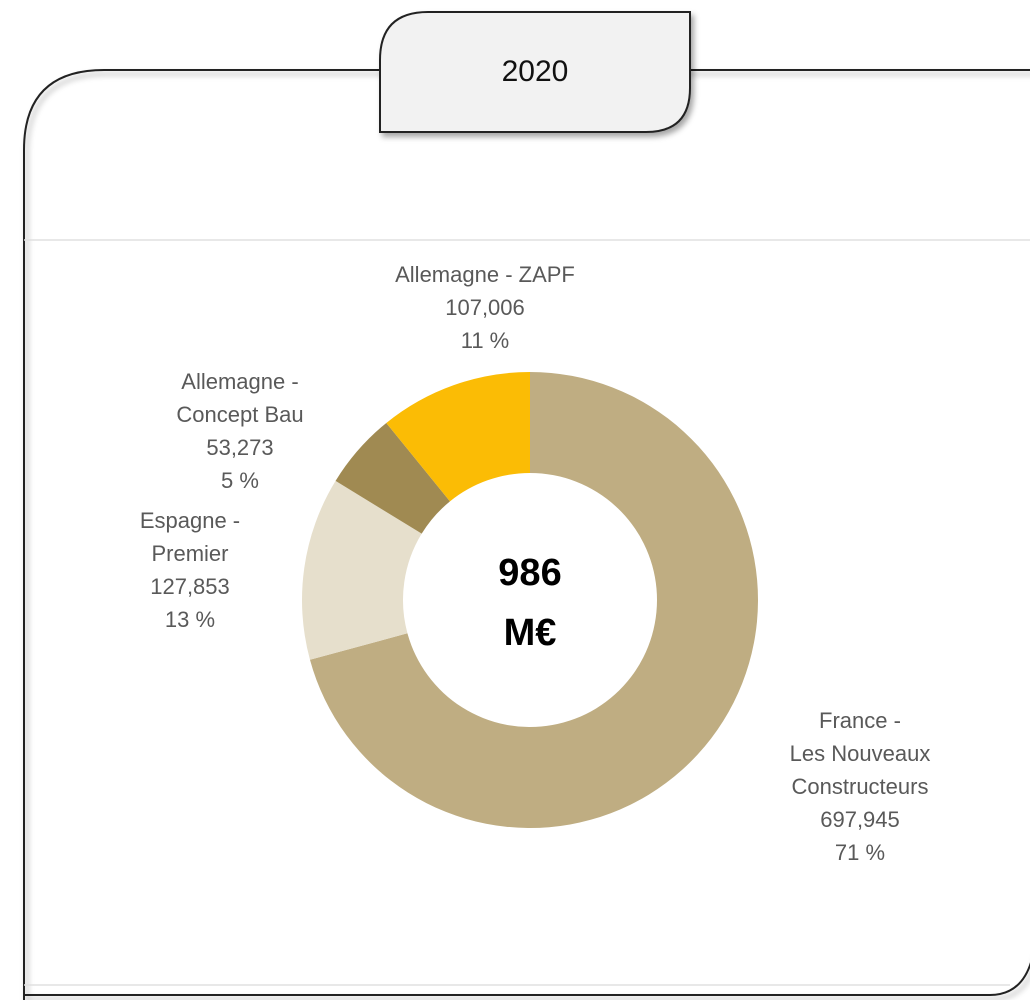  I want to click on value-label: 697,945, so click(860, 819).